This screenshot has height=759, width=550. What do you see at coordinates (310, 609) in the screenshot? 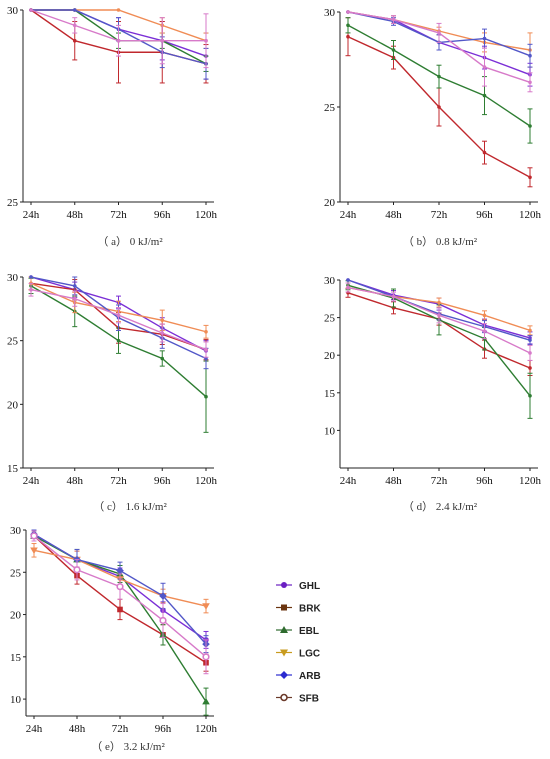
I see `legend-label: BRK` at bounding box center [310, 609].